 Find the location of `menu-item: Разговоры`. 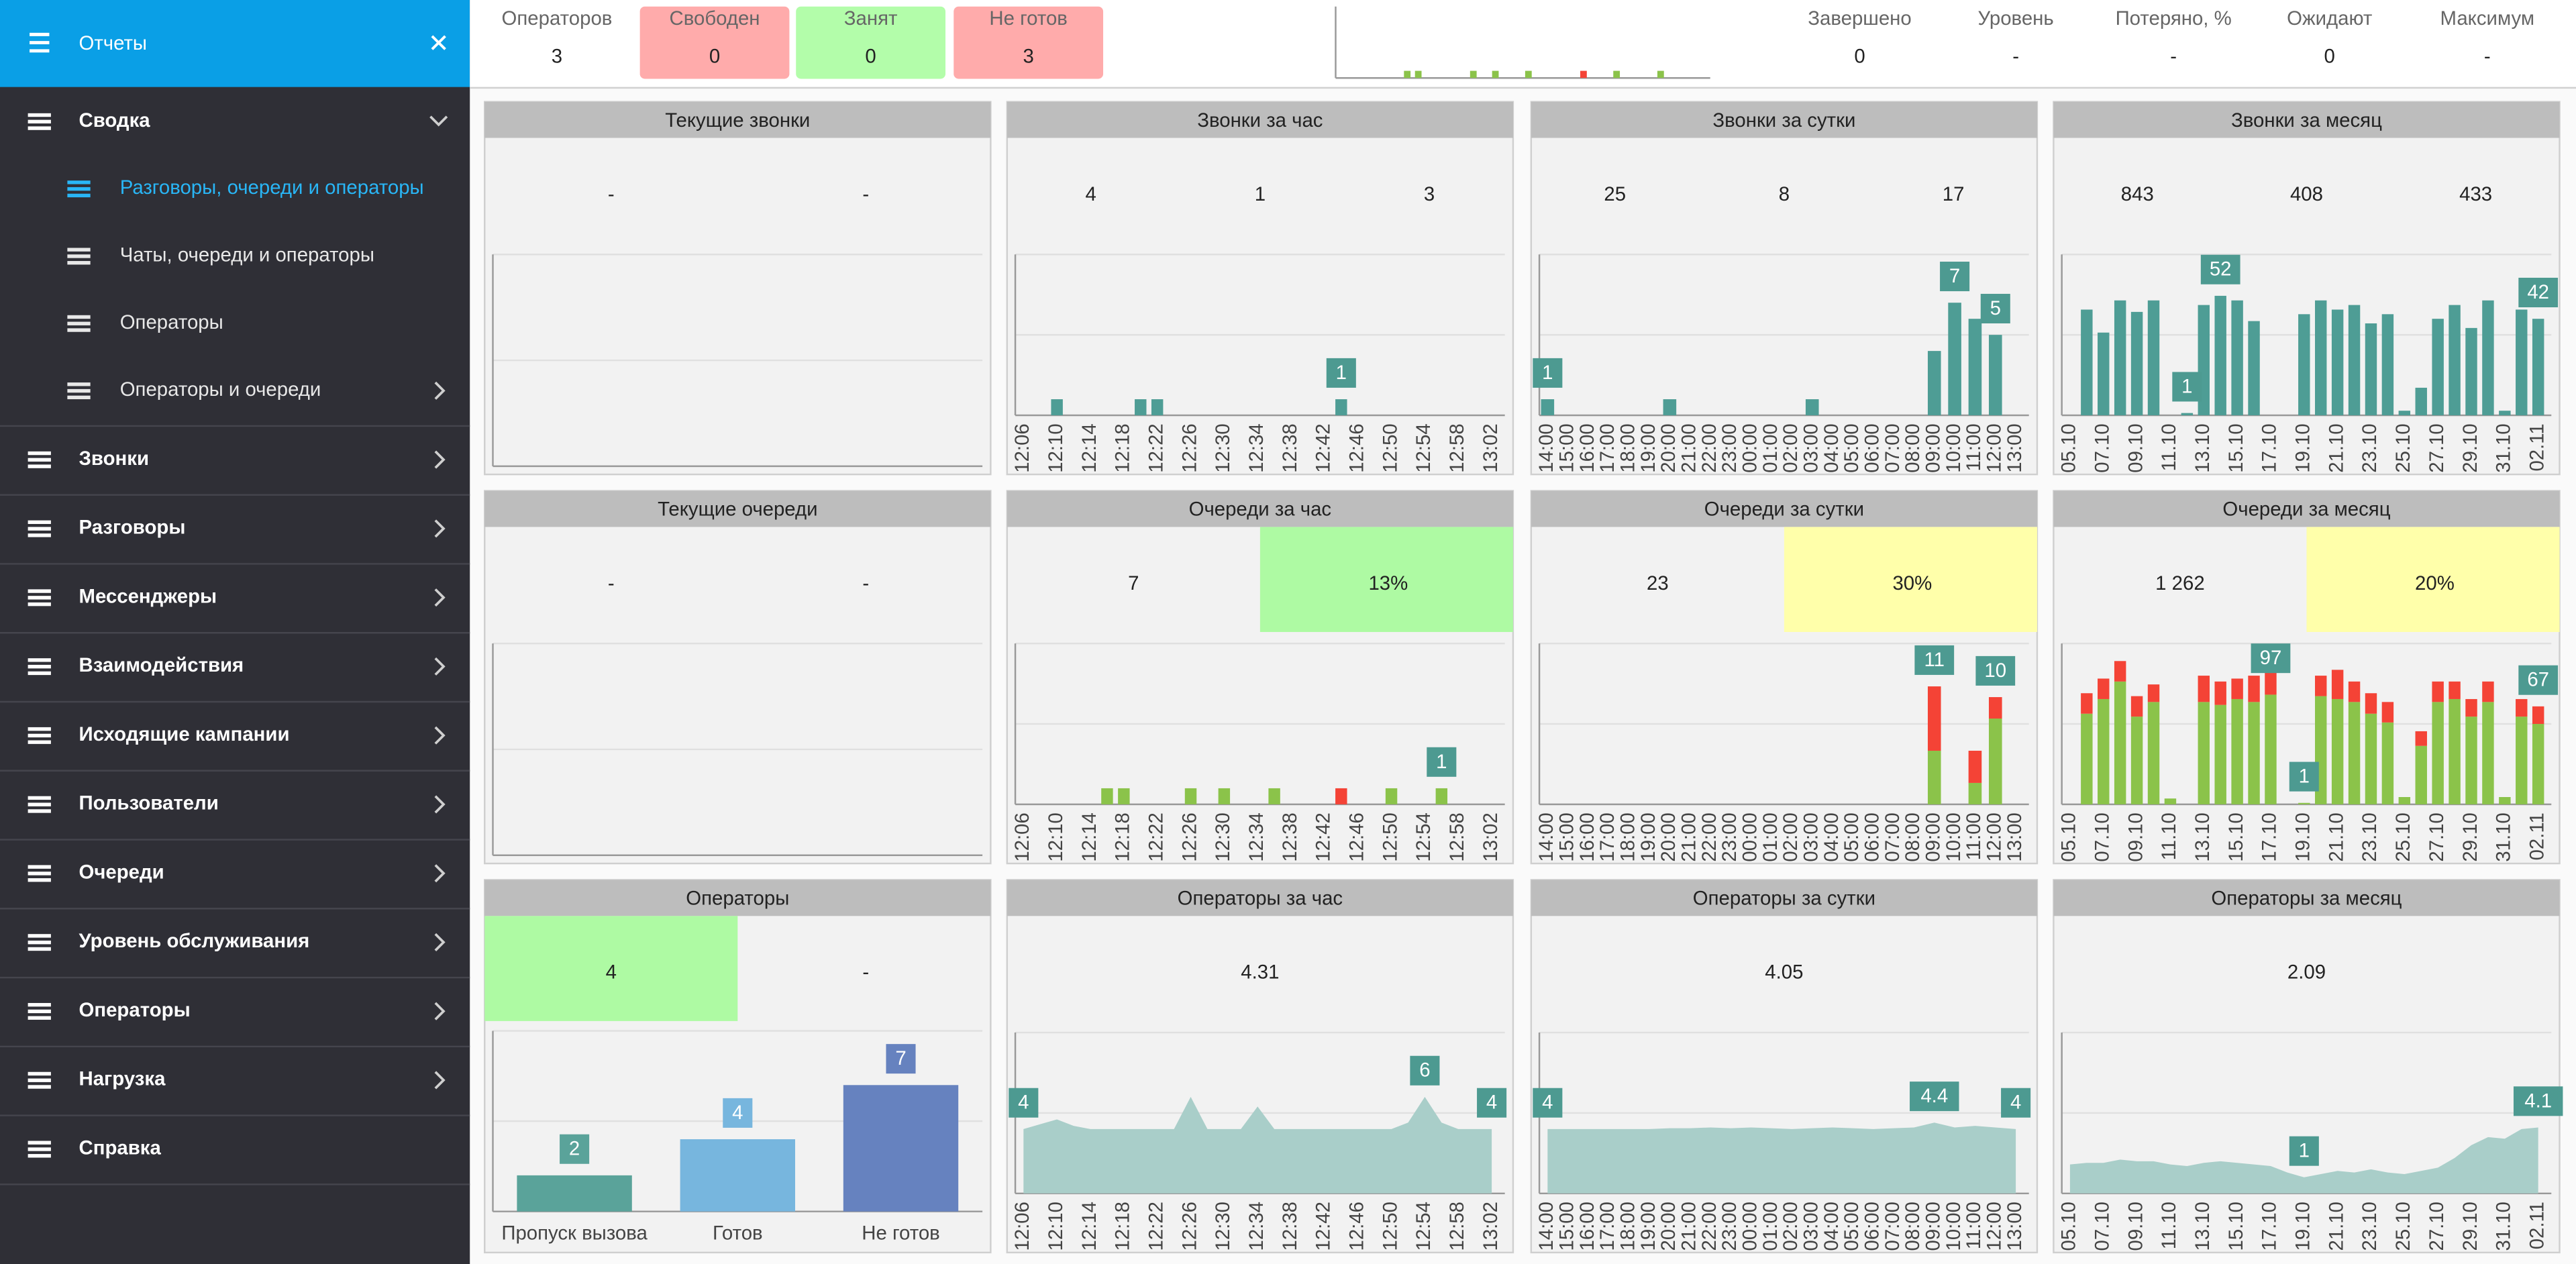

menu-item: Разговоры is located at coordinates (132, 528).